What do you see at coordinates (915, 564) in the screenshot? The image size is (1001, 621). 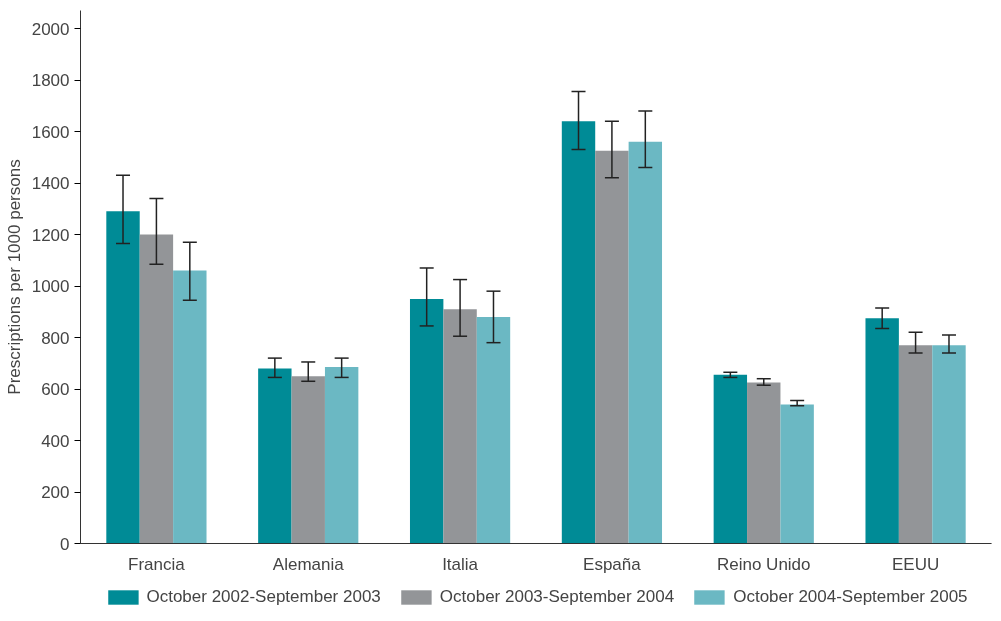 I see `x-tick-label: EEUU` at bounding box center [915, 564].